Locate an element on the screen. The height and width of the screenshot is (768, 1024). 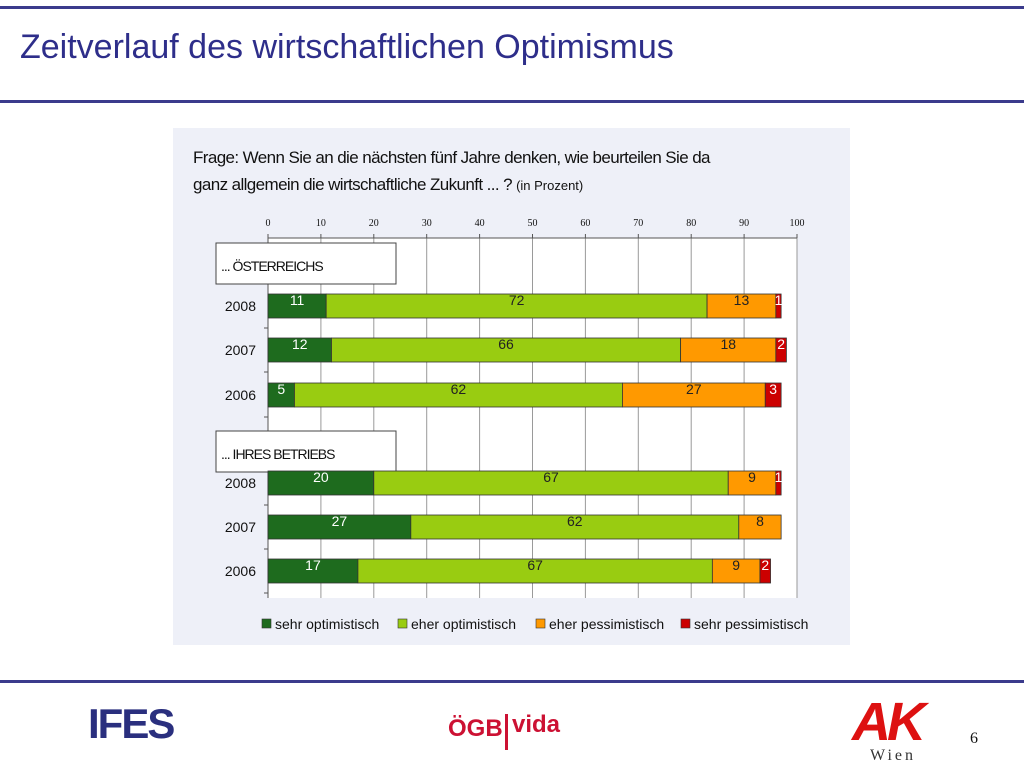
group-label: ... ÖSTERREICHS is located at coordinates (272, 265).